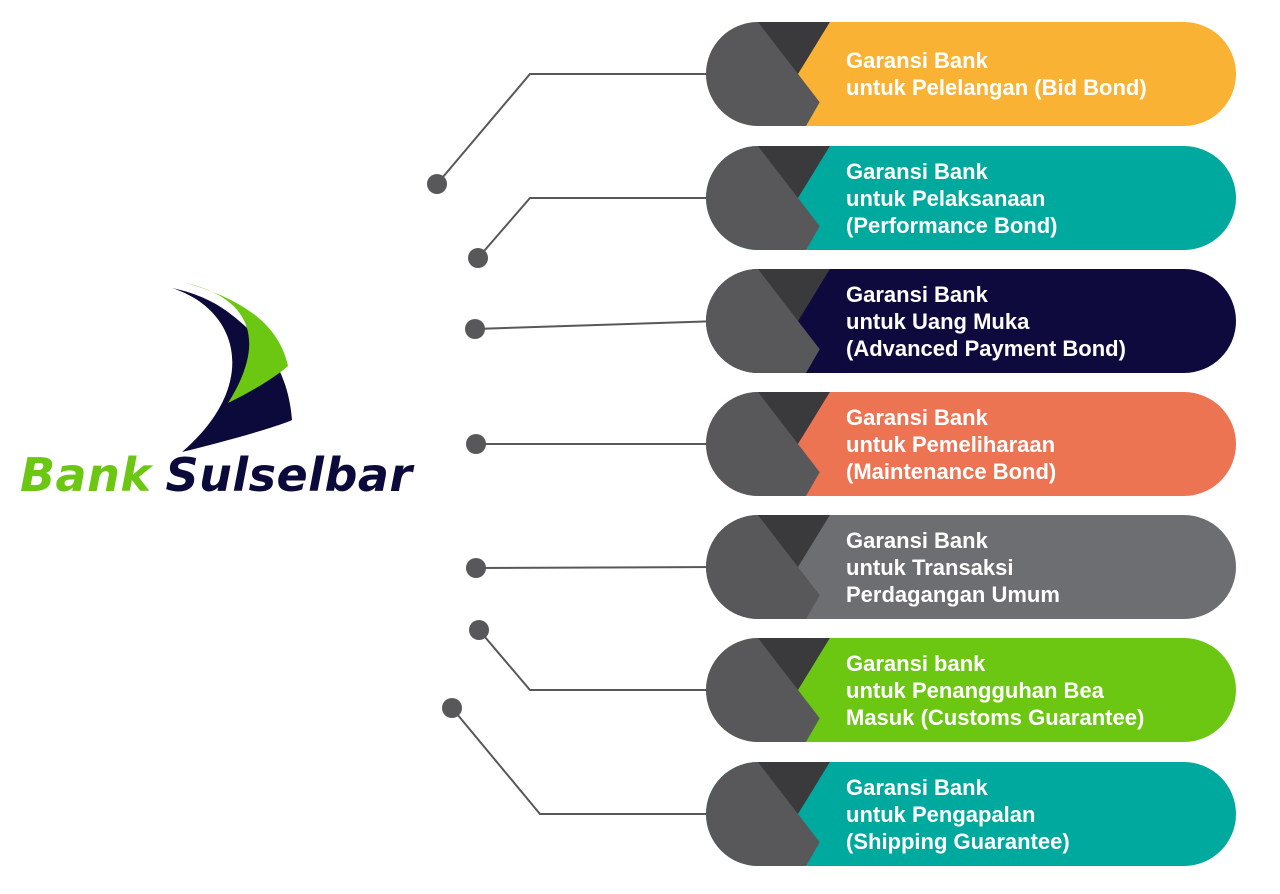 The image size is (1280, 894). Describe the element at coordinates (995, 717) in the screenshot. I see `guarantee-label-line: Masuk (Customs Guarantee)` at that location.